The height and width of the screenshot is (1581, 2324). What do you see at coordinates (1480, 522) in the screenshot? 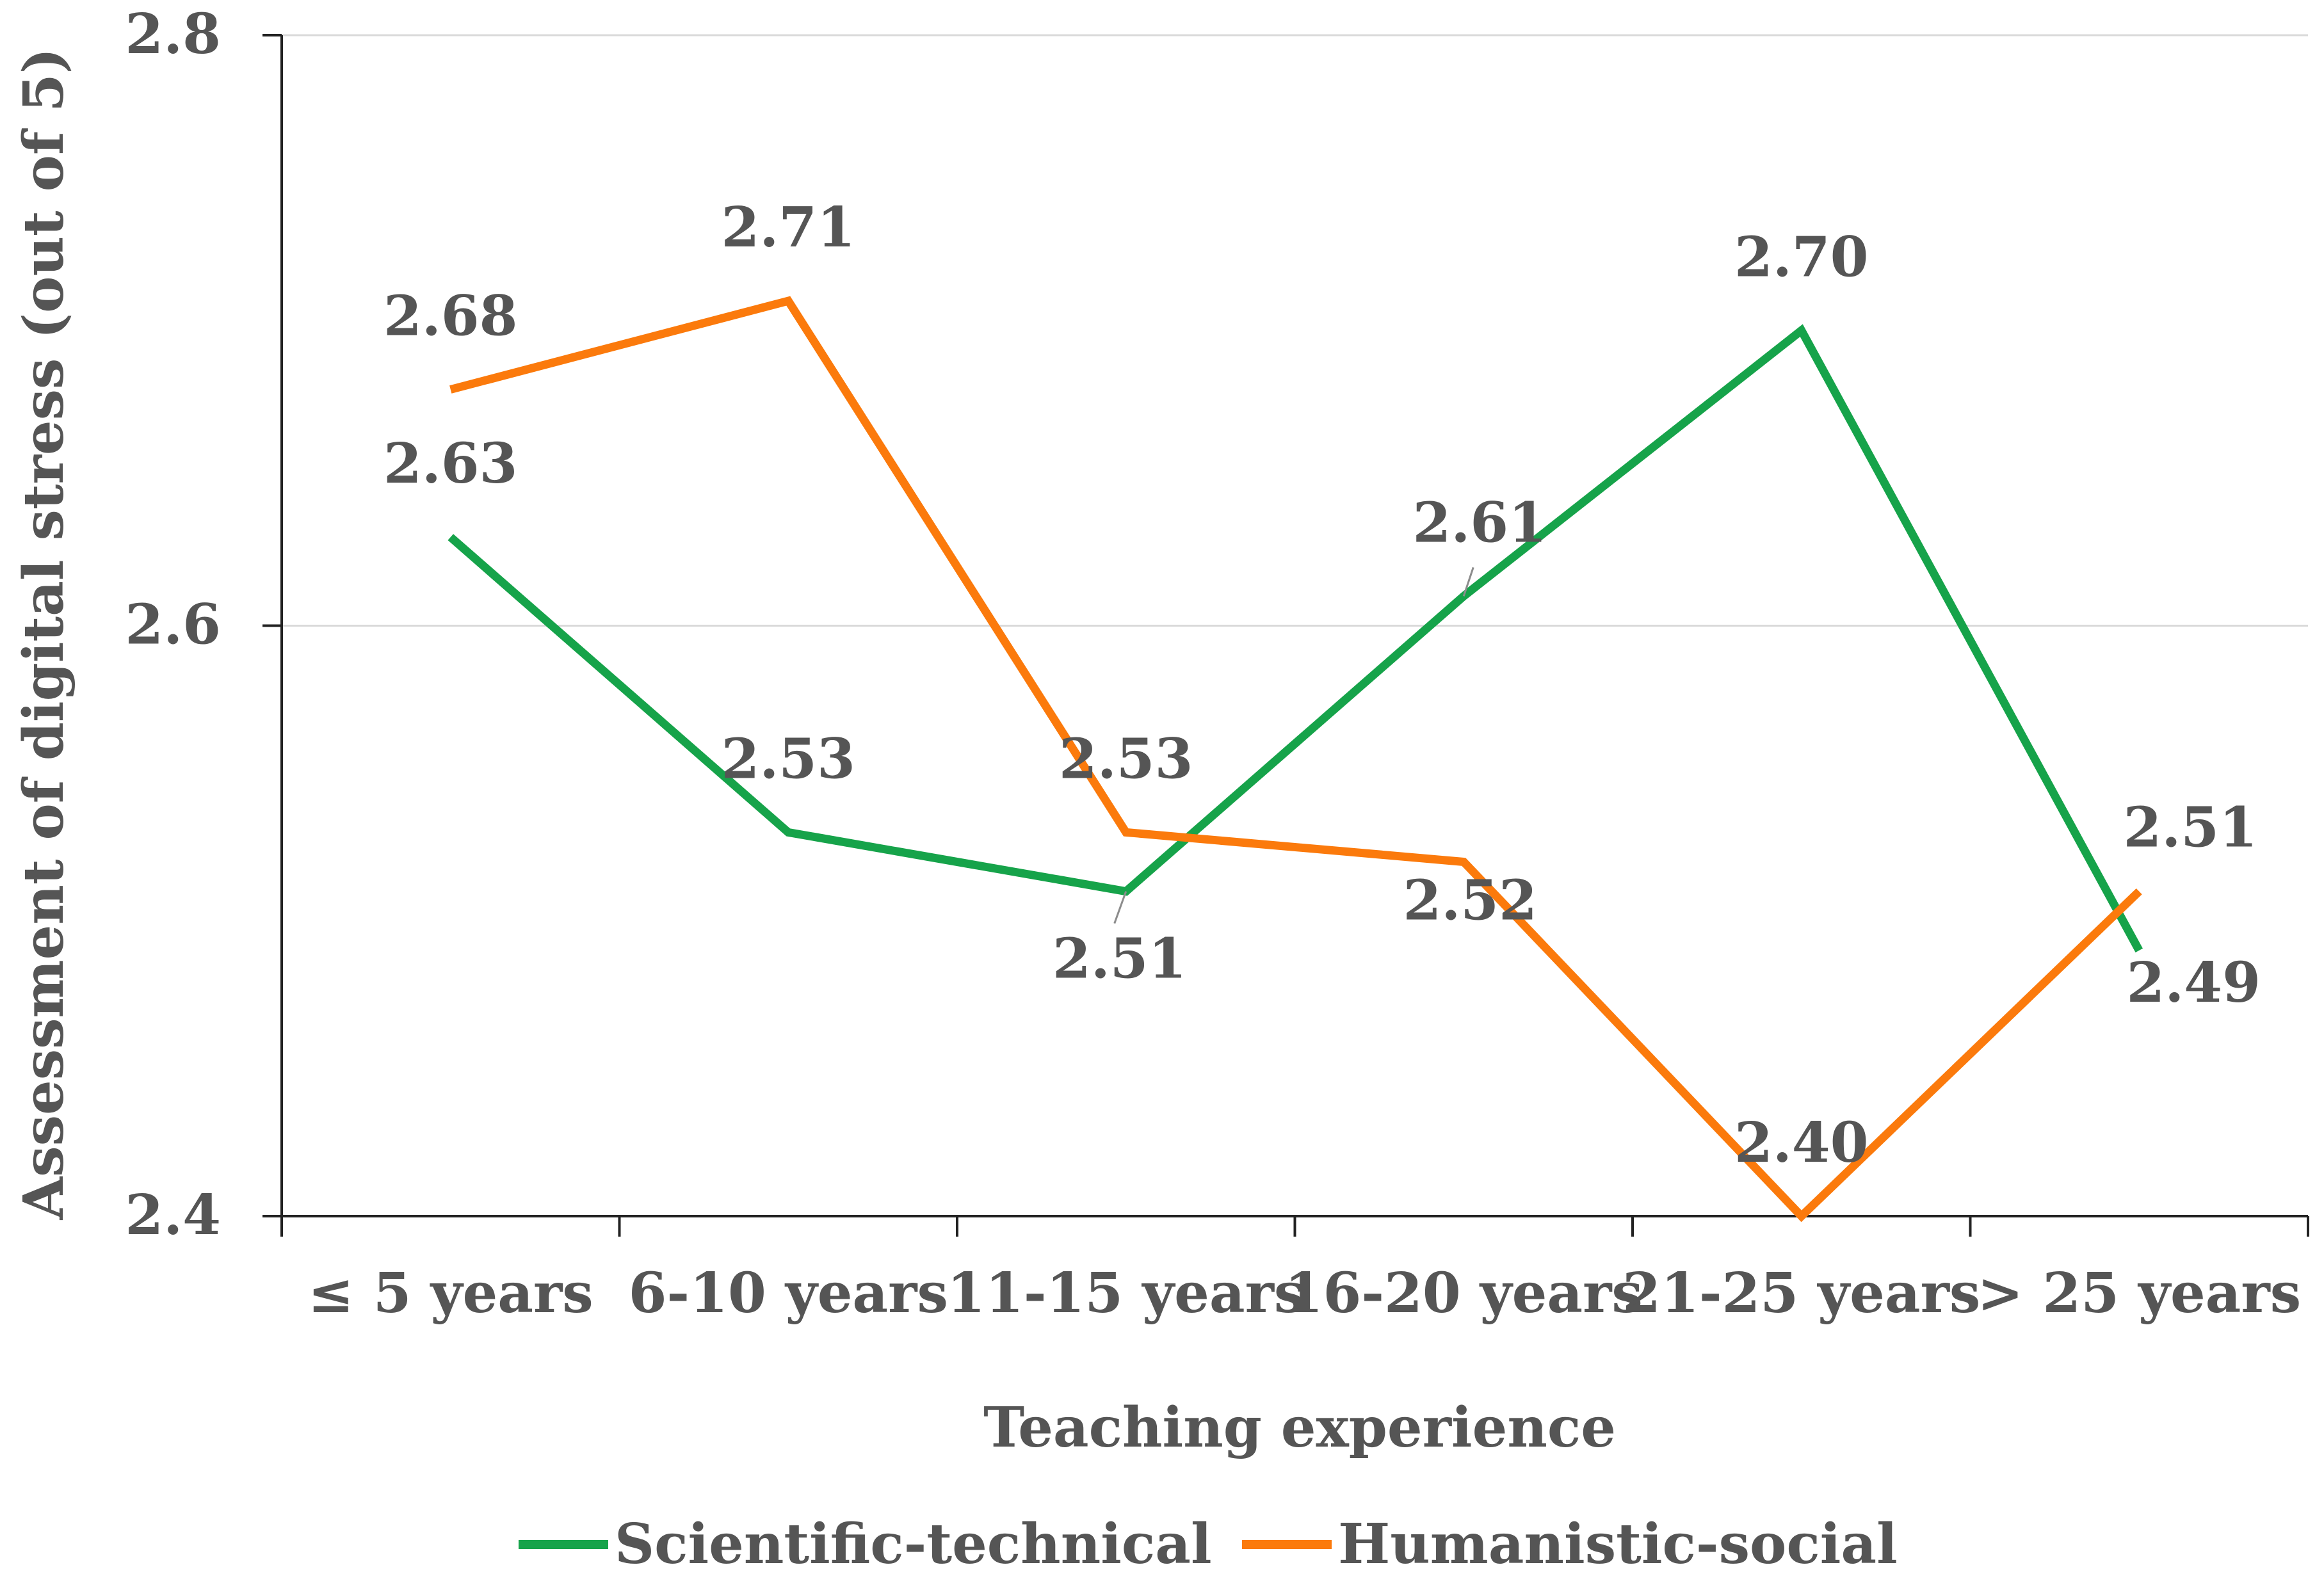
I see `data-label-scientific-technical-3: 2.61` at bounding box center [1480, 522].